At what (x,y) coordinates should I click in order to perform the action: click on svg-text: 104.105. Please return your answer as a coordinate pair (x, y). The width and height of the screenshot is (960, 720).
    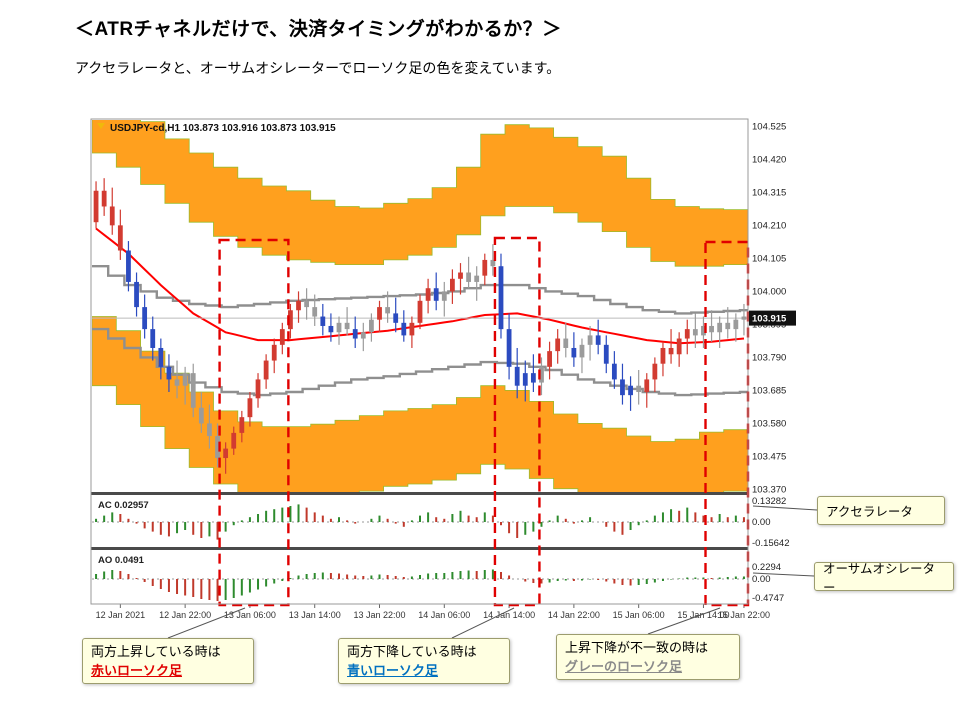
    Looking at the image, I should click on (769, 258).